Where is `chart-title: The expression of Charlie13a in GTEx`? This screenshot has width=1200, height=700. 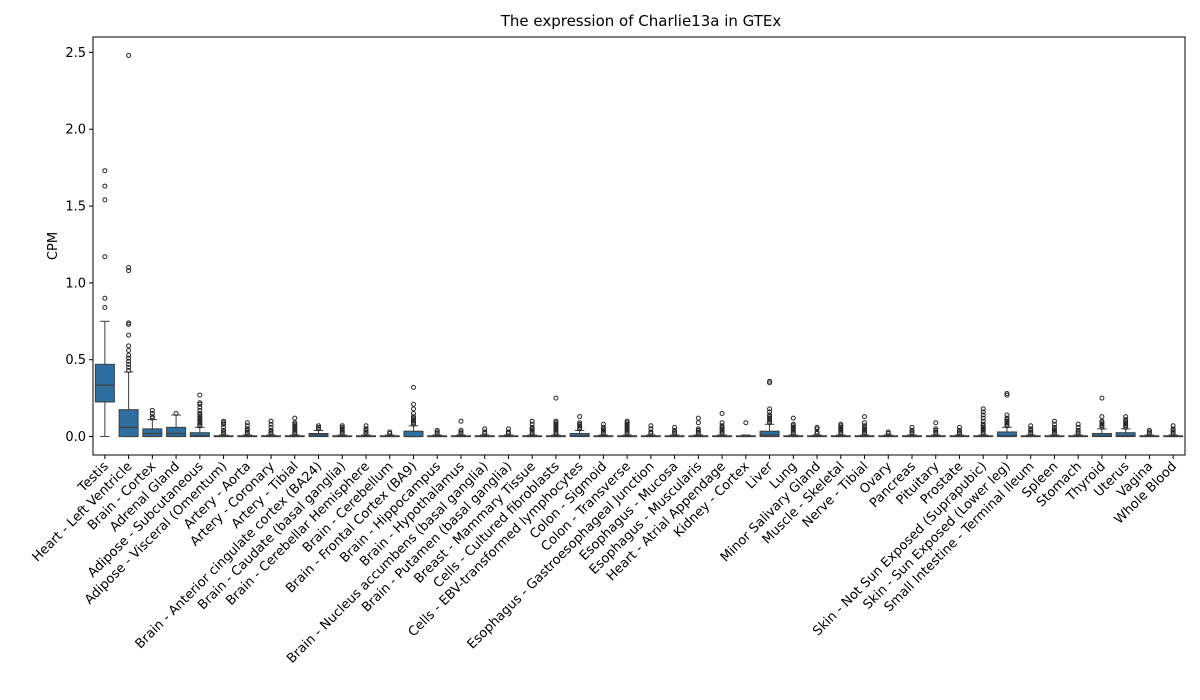 chart-title: The expression of Charlie13a in GTEx is located at coordinates (641, 21).